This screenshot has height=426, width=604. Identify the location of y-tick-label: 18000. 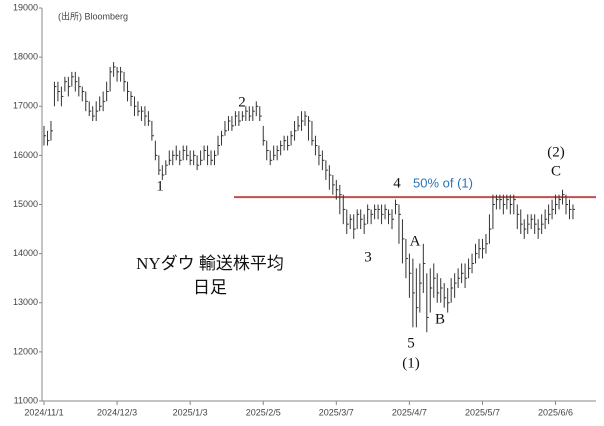
(25, 57).